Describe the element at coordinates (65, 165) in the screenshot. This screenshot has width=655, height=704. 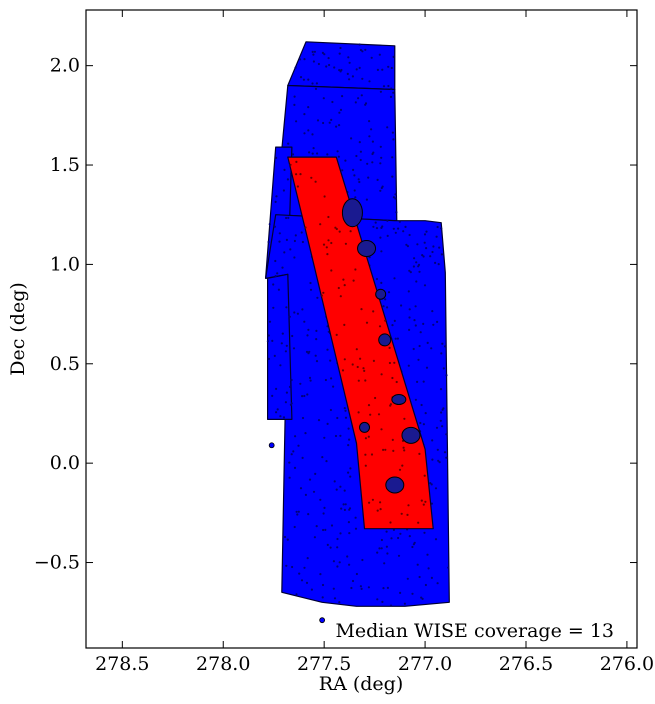
I see `y-tick-label: 1.5` at that location.